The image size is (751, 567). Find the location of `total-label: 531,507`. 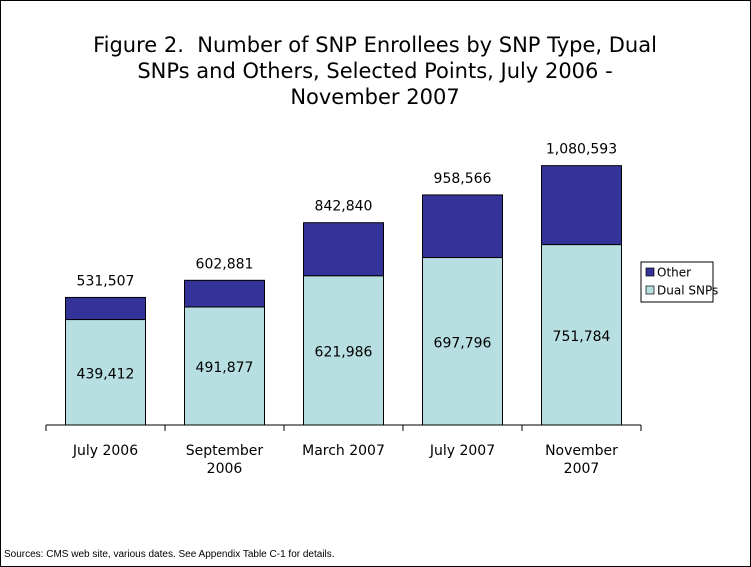

total-label: 531,507 is located at coordinates (106, 281).